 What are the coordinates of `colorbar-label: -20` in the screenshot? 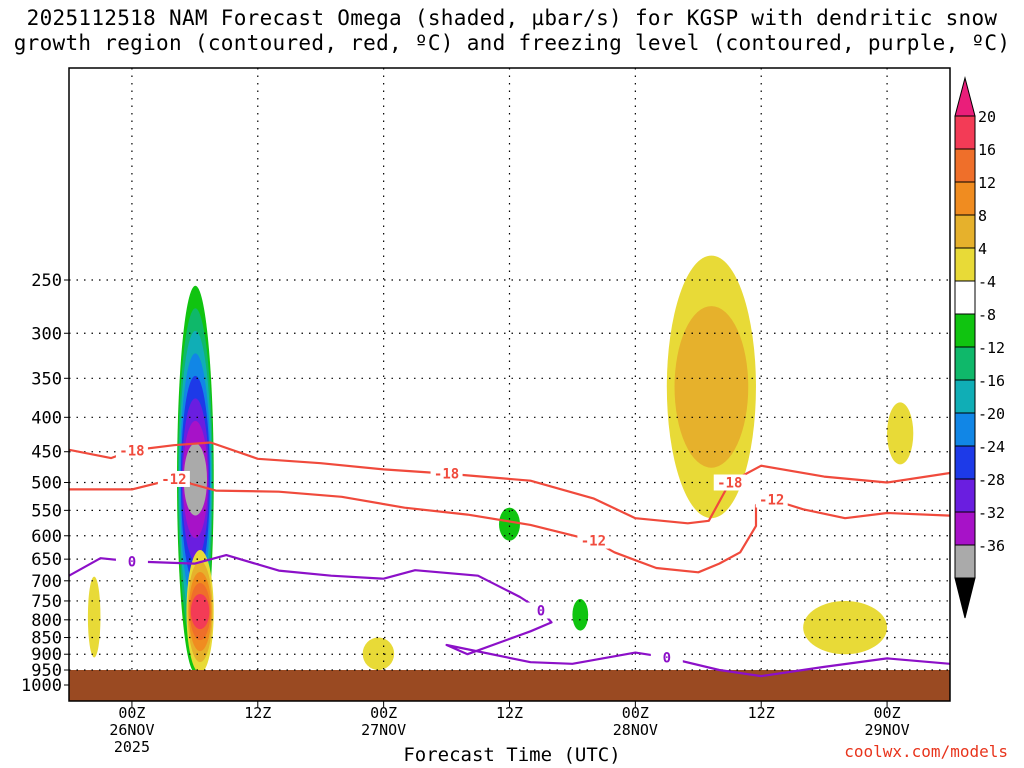 It's located at (991, 414).